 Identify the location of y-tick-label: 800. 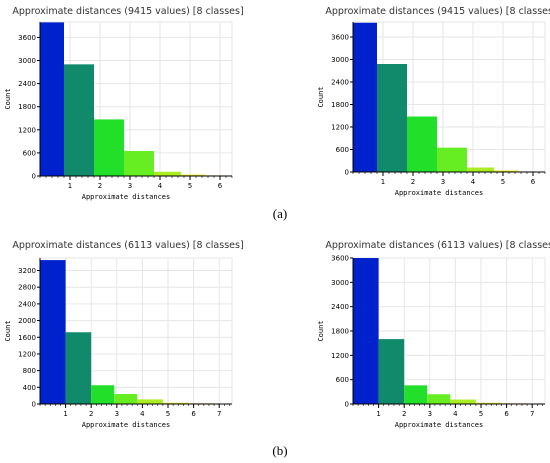
(29, 371).